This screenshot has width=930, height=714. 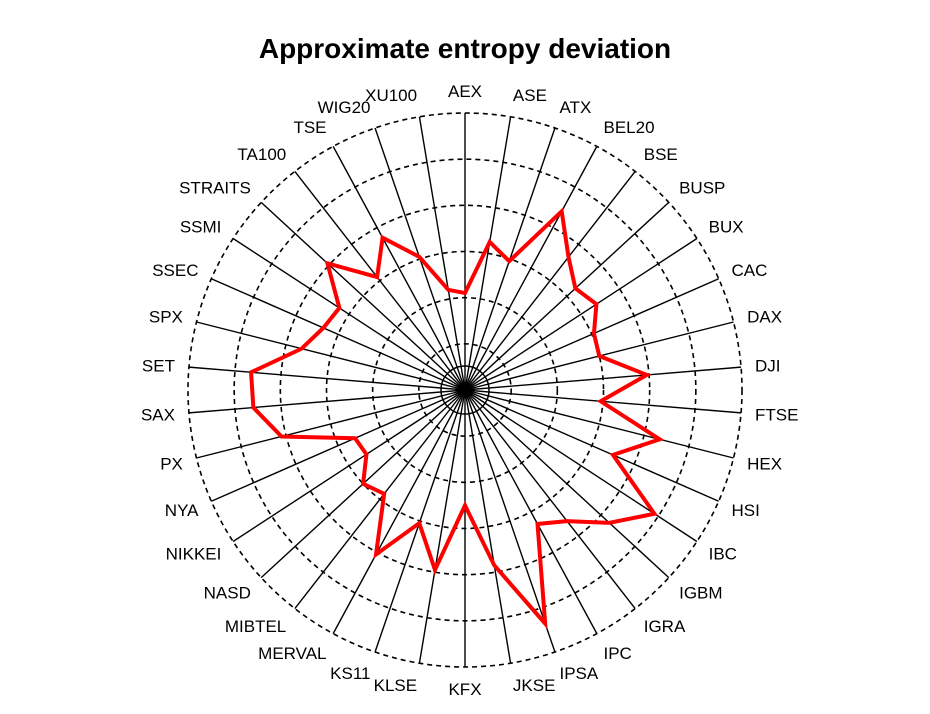 I want to click on label-ibc: IBC, so click(x=723, y=554).